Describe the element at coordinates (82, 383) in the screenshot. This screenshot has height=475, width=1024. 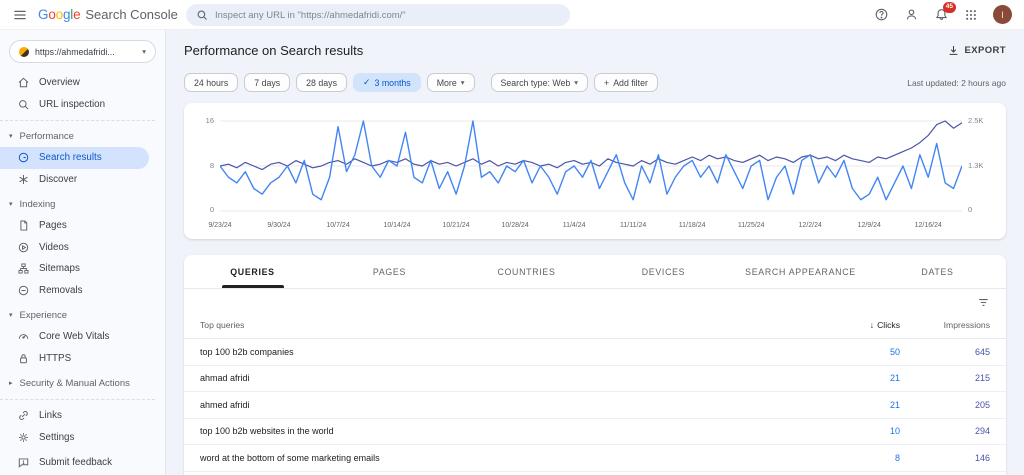
I see `sidebar-section-security-manual-actions: ▸ Security & Manual Actions` at that location.